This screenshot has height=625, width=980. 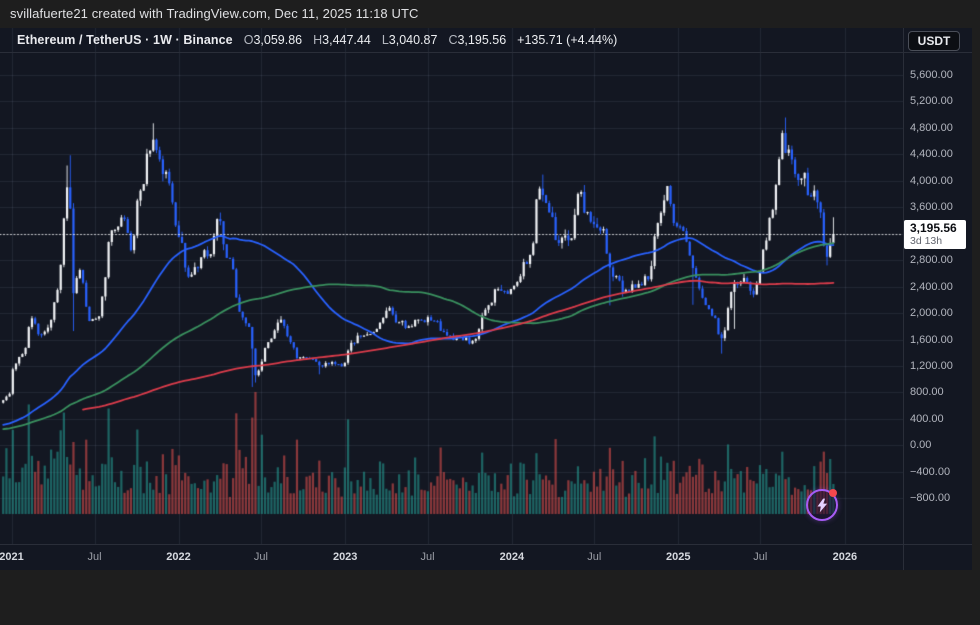 I want to click on time-tick-label: 2026, so click(x=845, y=557).